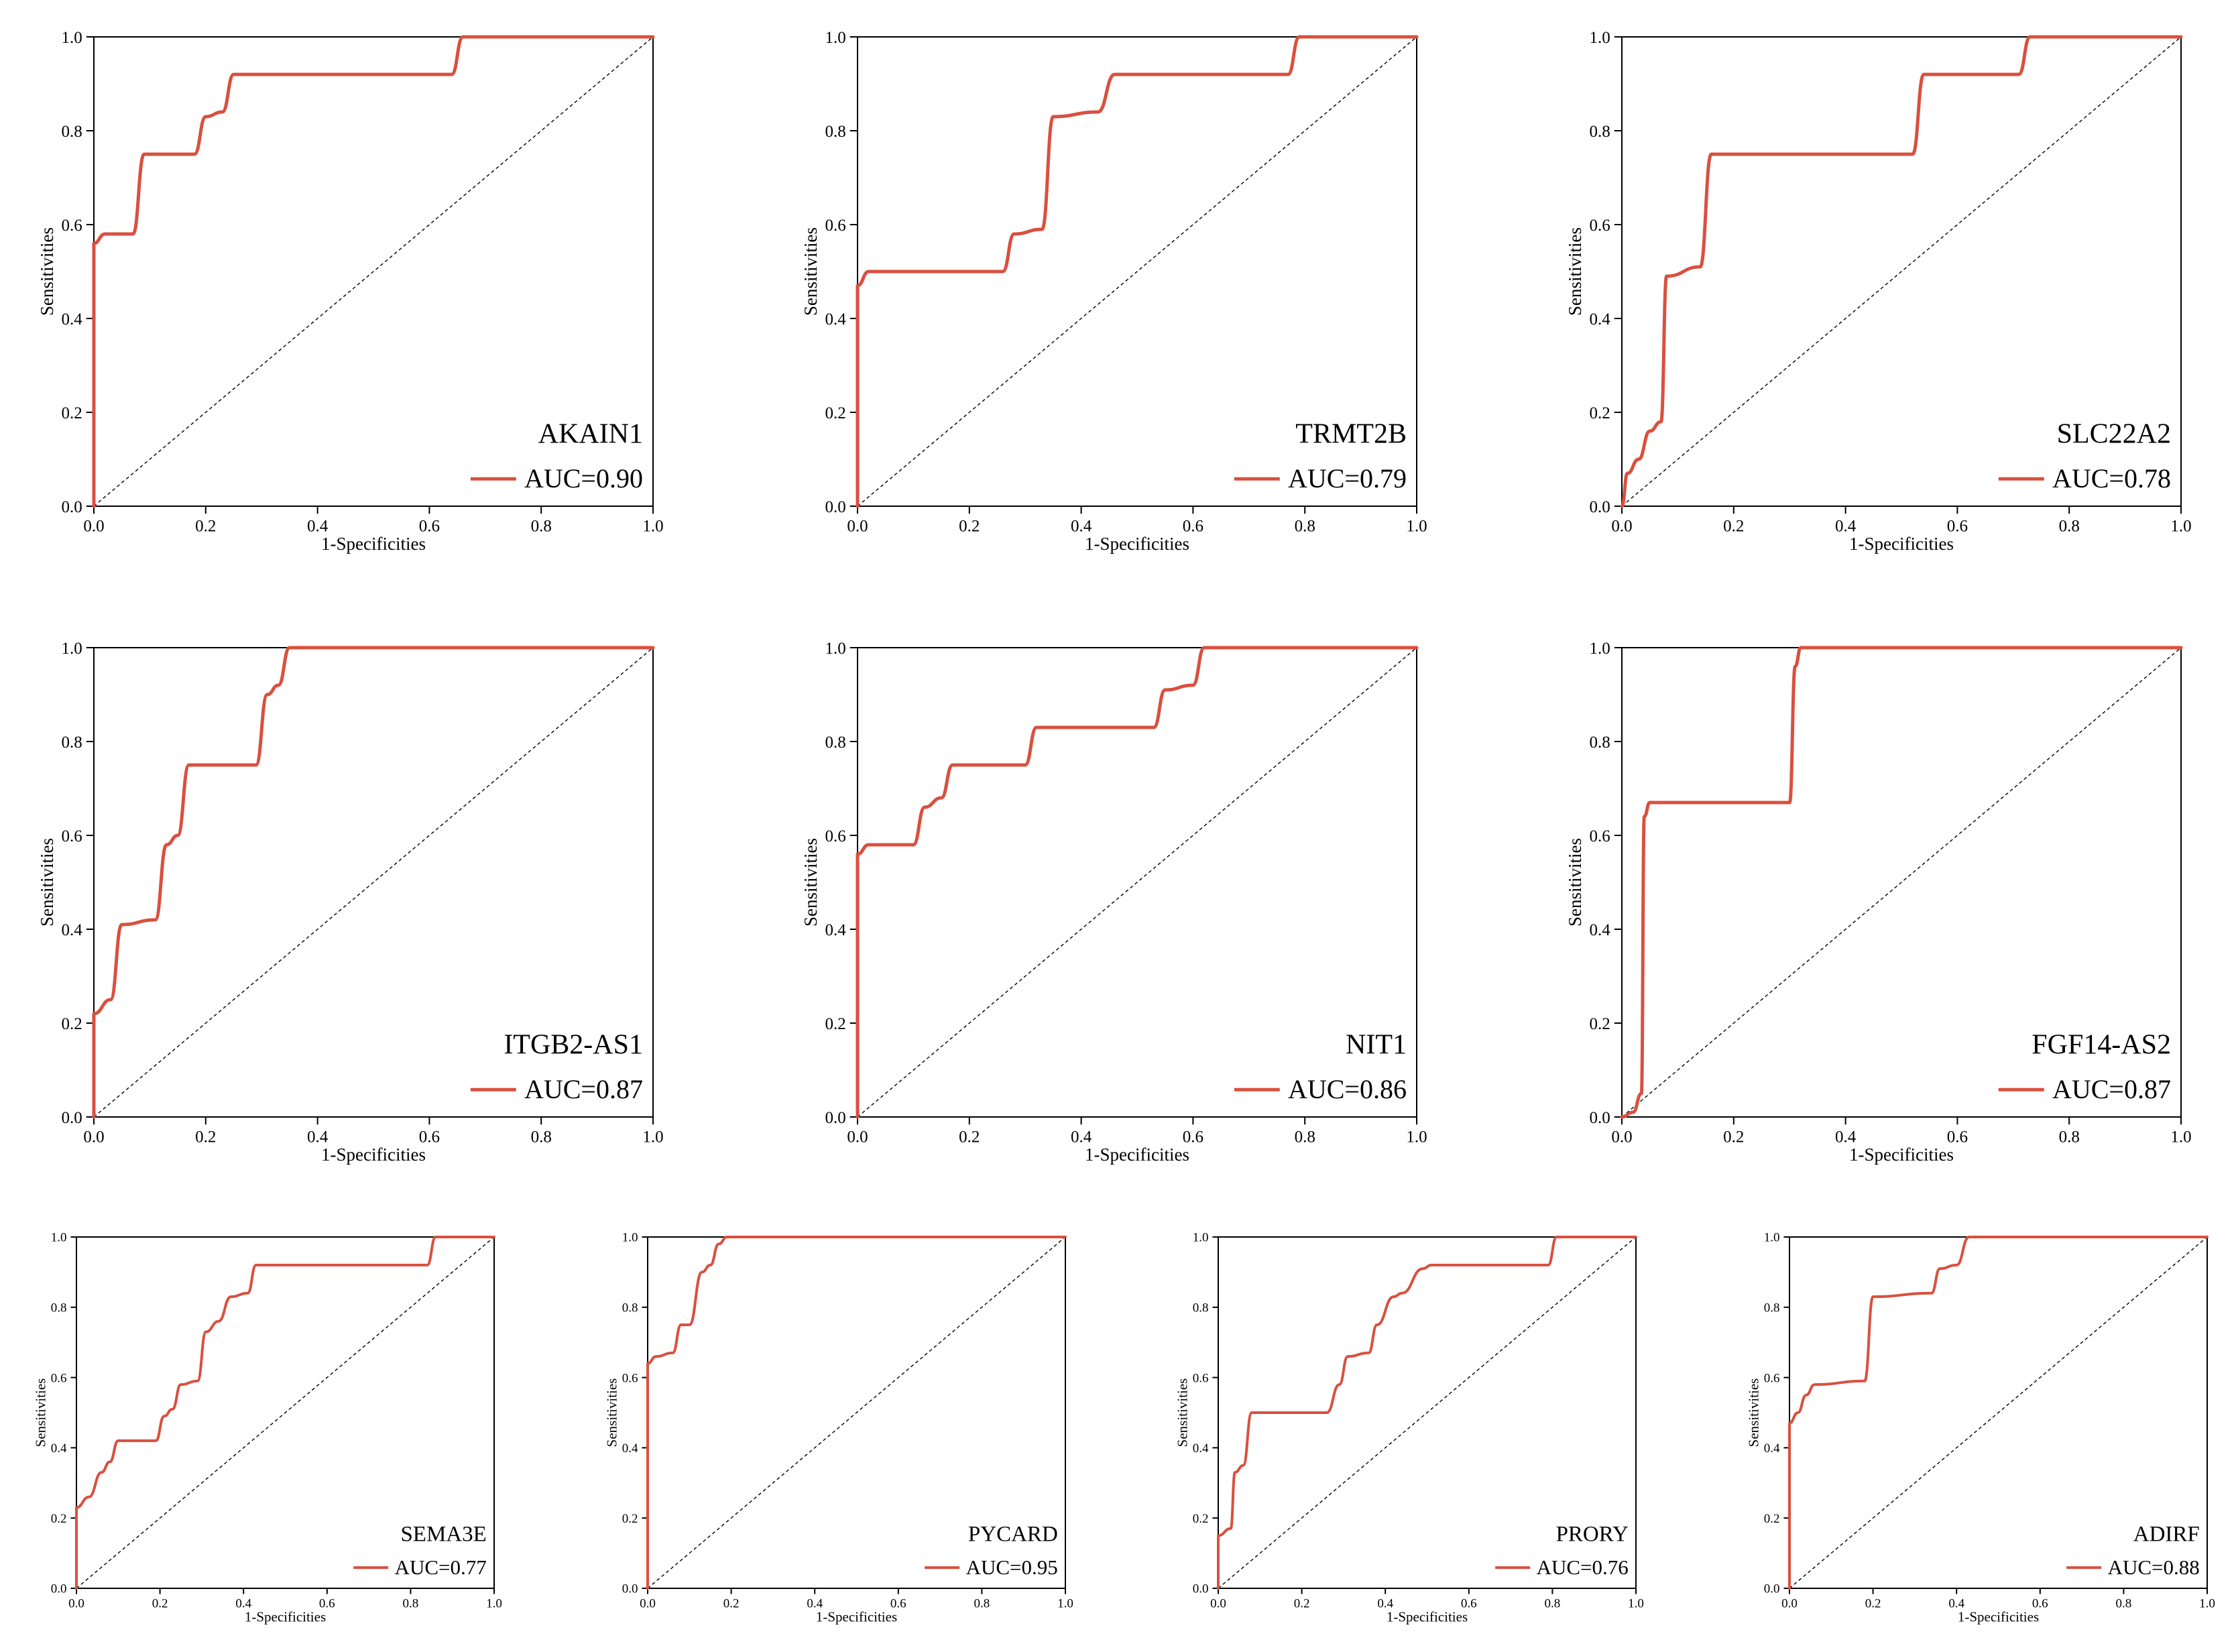 The width and height of the screenshot is (2234, 1652). I want to click on legend-label: AUC=0.95, so click(1012, 1567).